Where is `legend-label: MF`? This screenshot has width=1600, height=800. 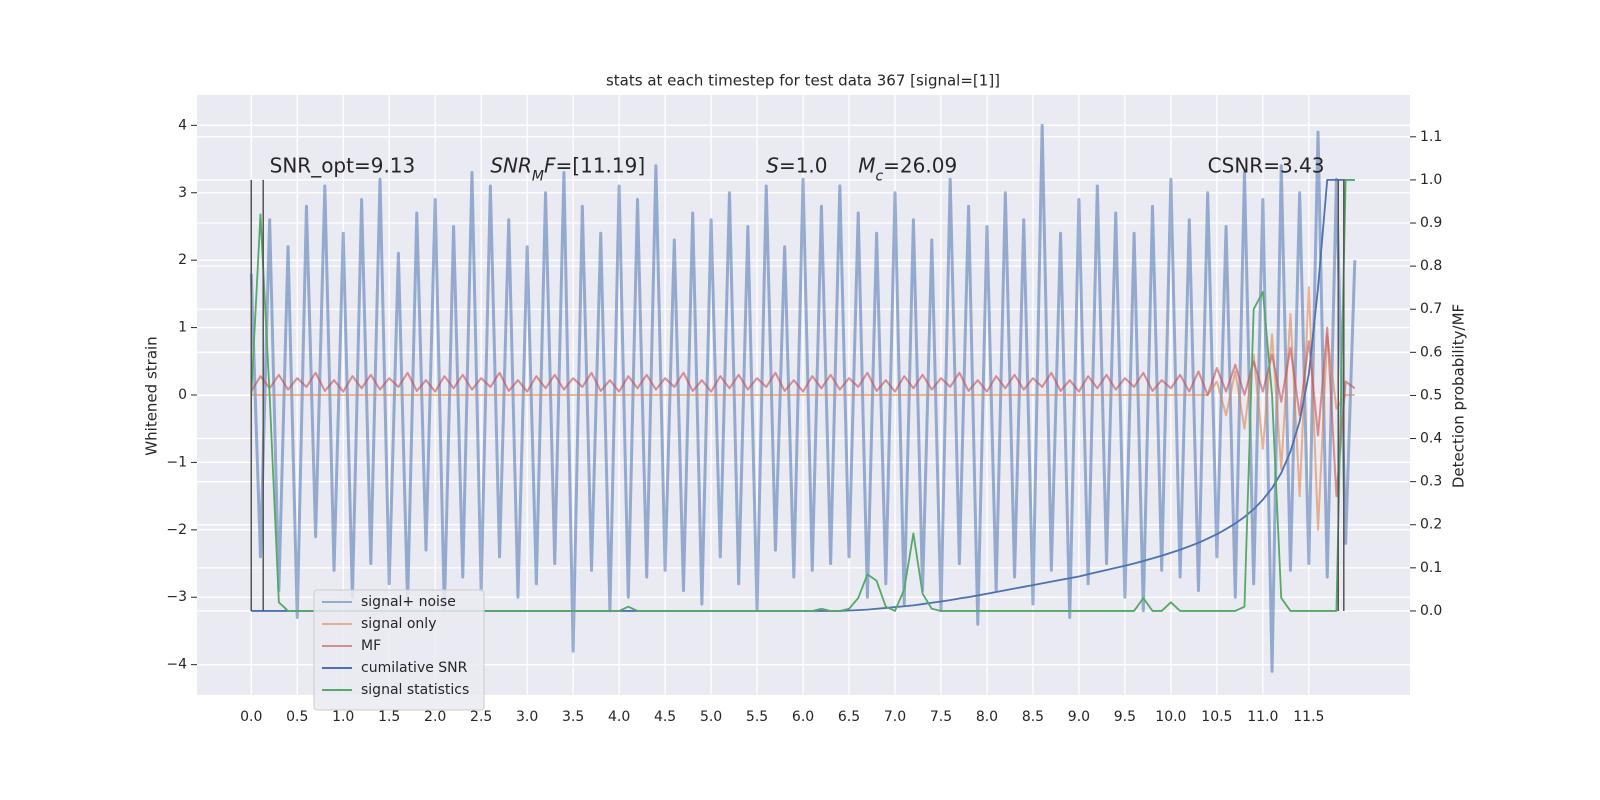 legend-label: MF is located at coordinates (371, 646).